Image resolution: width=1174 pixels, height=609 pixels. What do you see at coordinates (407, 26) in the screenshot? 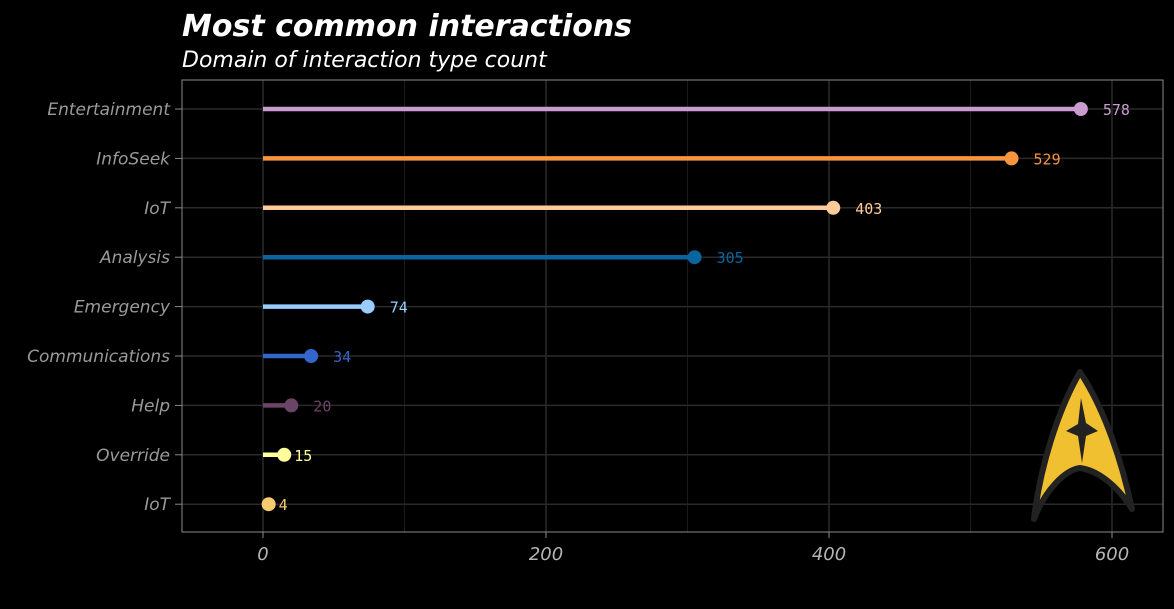
I see `chart-title: Most common interactions` at bounding box center [407, 26].